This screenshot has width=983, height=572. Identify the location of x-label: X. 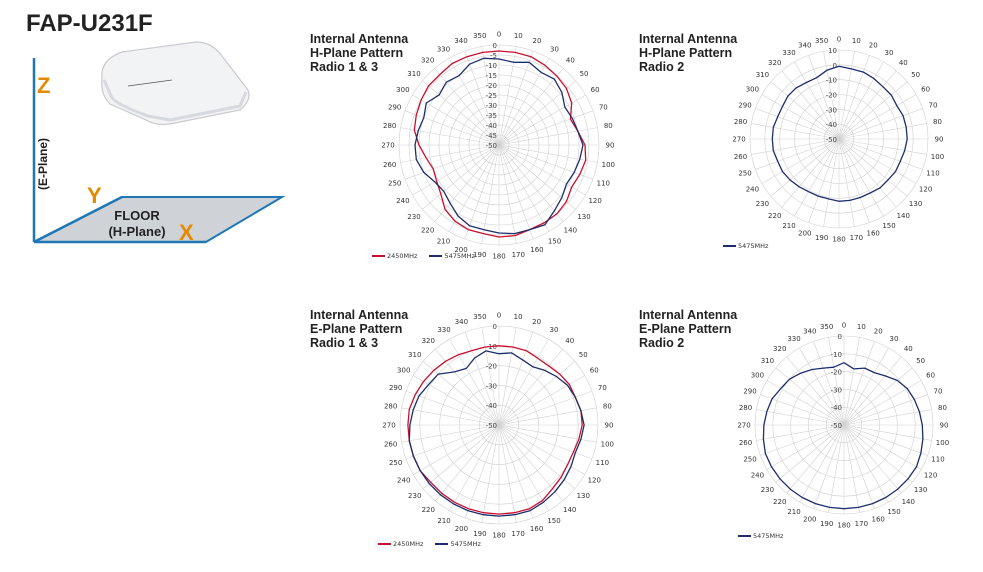
(186, 232).